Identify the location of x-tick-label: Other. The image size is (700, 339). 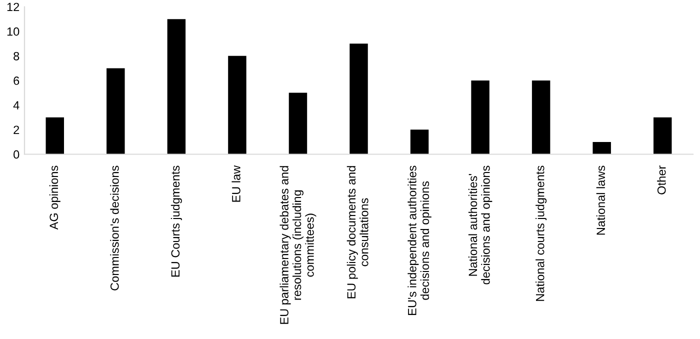
(661, 180).